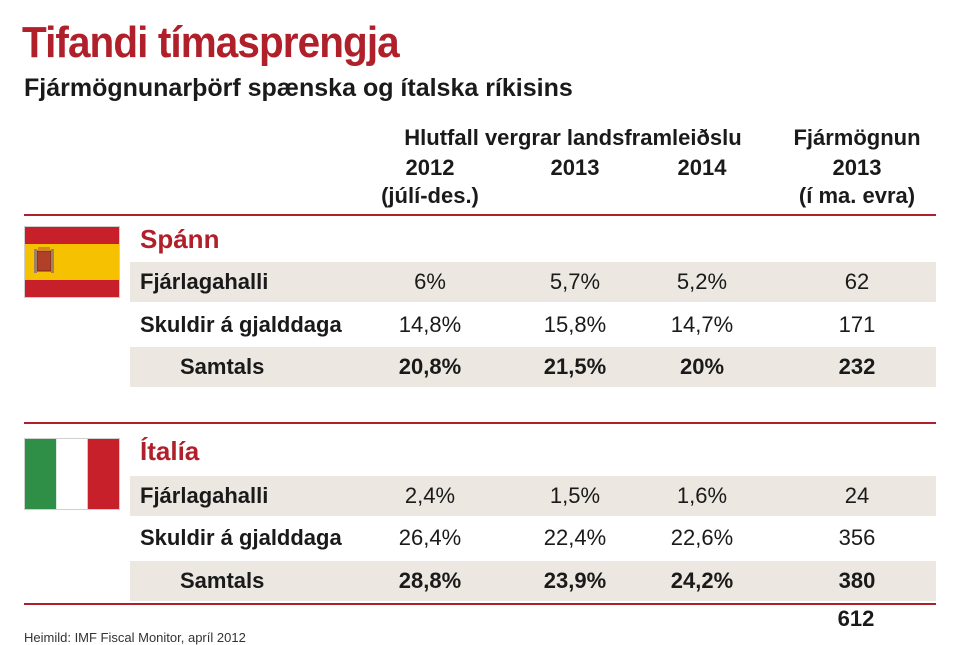 This screenshot has height=645, width=960. Describe the element at coordinates (430, 495) in the screenshot. I see `table-cell: 2,4%` at that location.